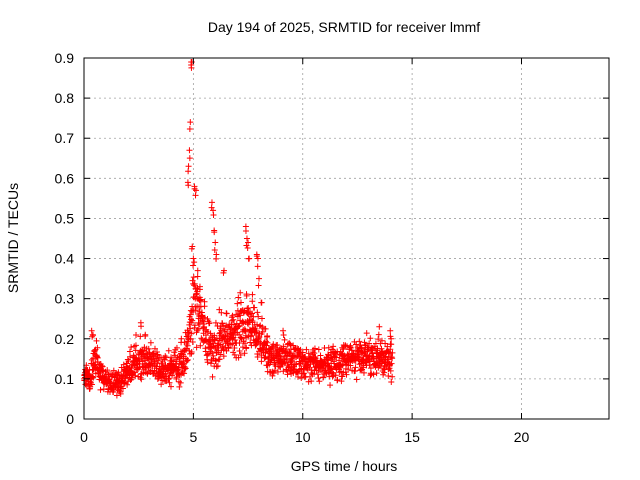 The height and width of the screenshot is (480, 640). What do you see at coordinates (412, 251) in the screenshot?
I see `x-tick: 15` at bounding box center [412, 251].